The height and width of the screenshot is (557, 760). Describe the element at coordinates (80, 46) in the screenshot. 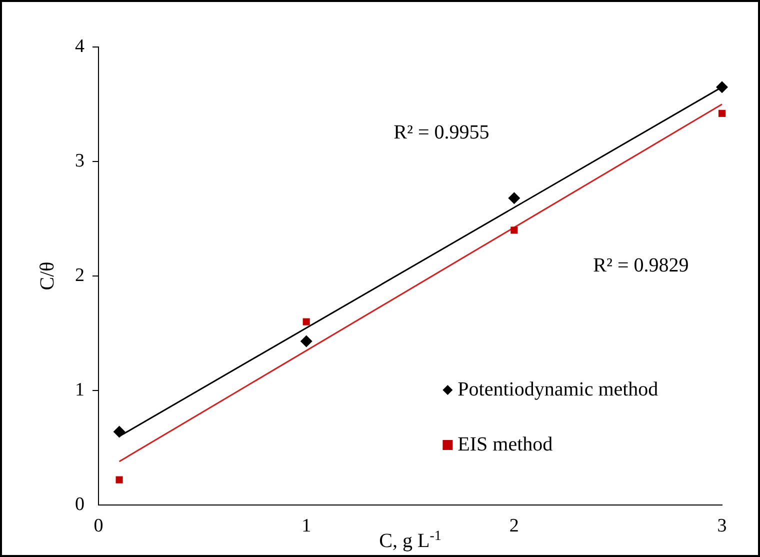

I see `y-tick-label: 4` at that location.